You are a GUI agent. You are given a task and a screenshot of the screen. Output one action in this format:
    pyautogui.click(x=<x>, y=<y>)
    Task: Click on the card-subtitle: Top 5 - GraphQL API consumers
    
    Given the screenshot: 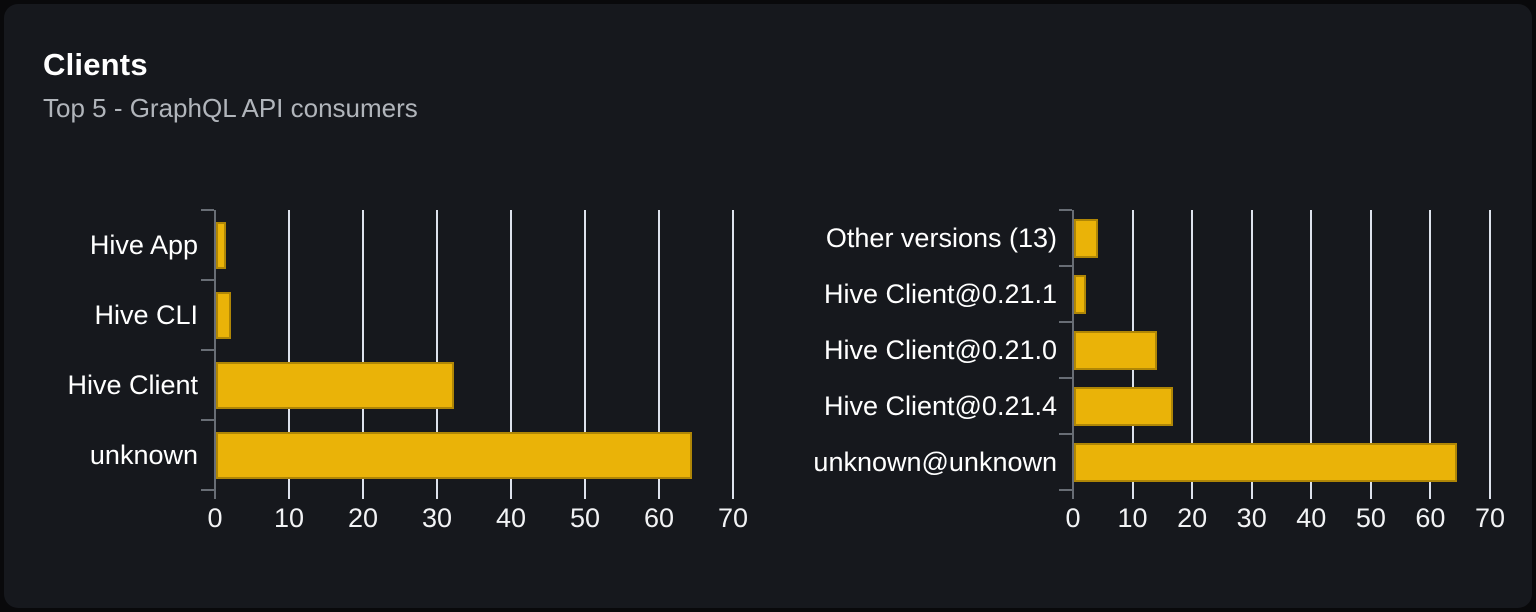 What is the action you would take?
    pyautogui.click(x=230, y=108)
    